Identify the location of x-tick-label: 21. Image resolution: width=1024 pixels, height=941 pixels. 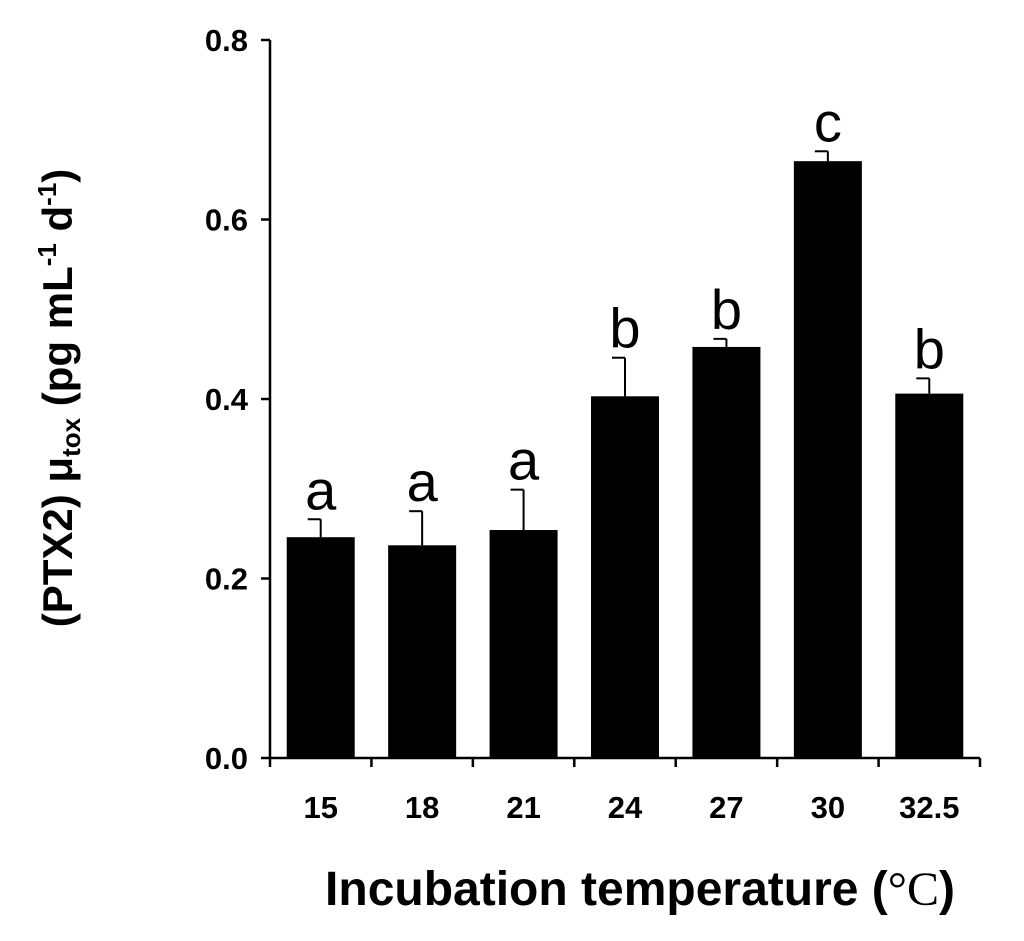
(523, 807).